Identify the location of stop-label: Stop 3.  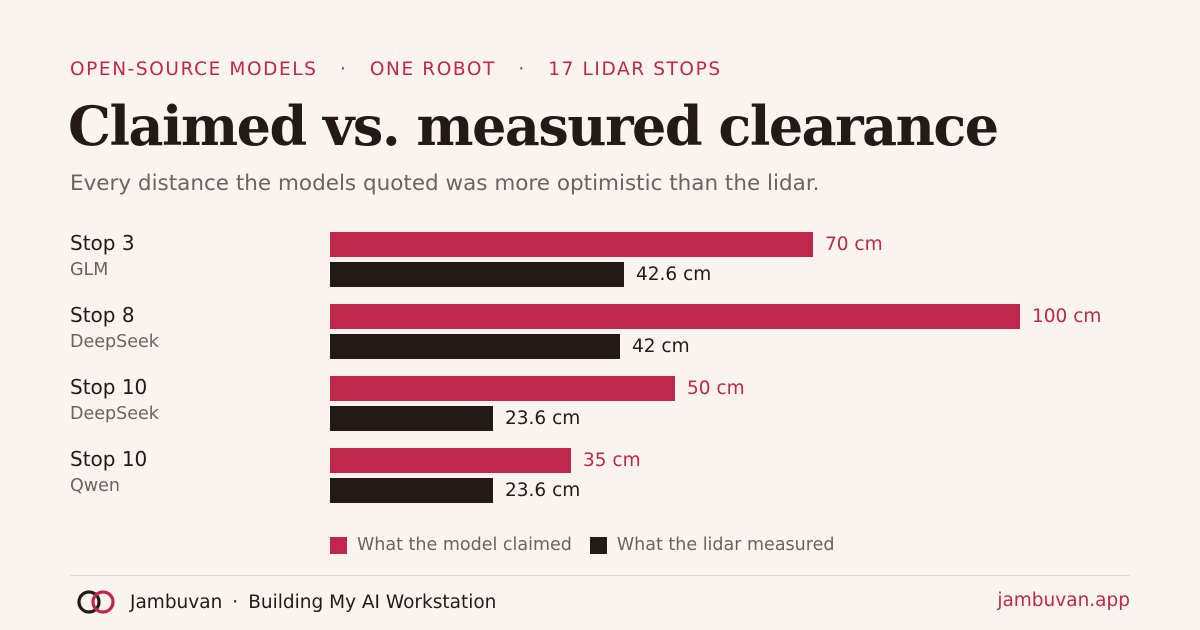
(102, 243).